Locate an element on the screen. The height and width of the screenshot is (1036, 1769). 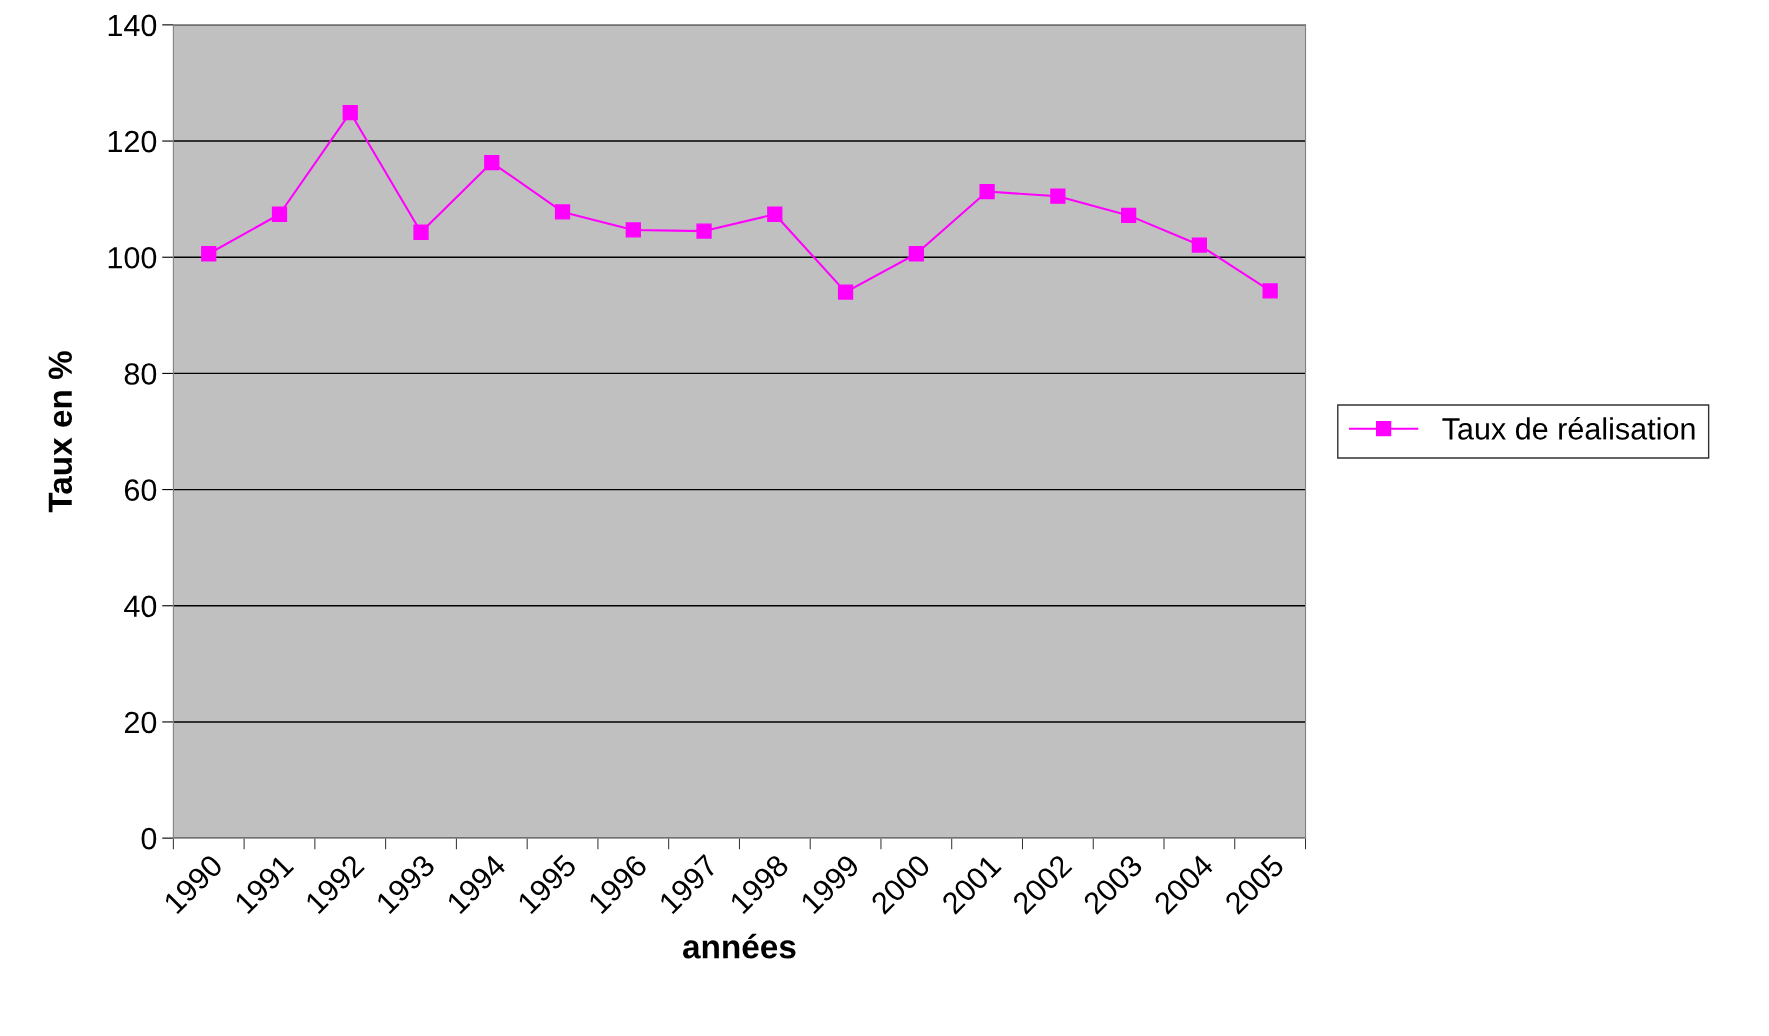
y-axis-title: Taux en % is located at coordinates (60, 432).